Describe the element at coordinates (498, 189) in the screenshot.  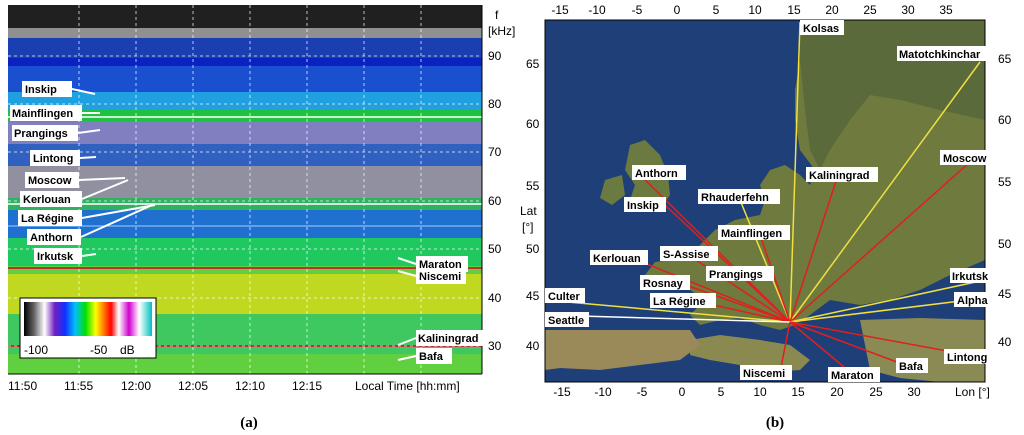
I see `frequency-axis: f [kHz] 90 80 70 60 50 40 30` at that location.